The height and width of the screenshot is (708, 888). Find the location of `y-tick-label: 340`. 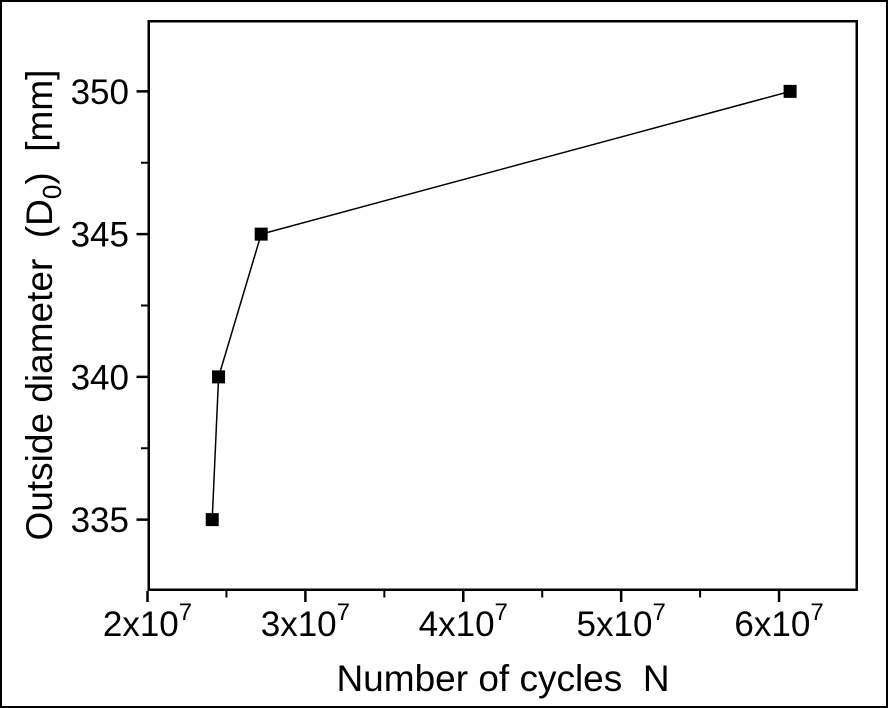

y-tick-label: 340 is located at coordinates (100, 377).